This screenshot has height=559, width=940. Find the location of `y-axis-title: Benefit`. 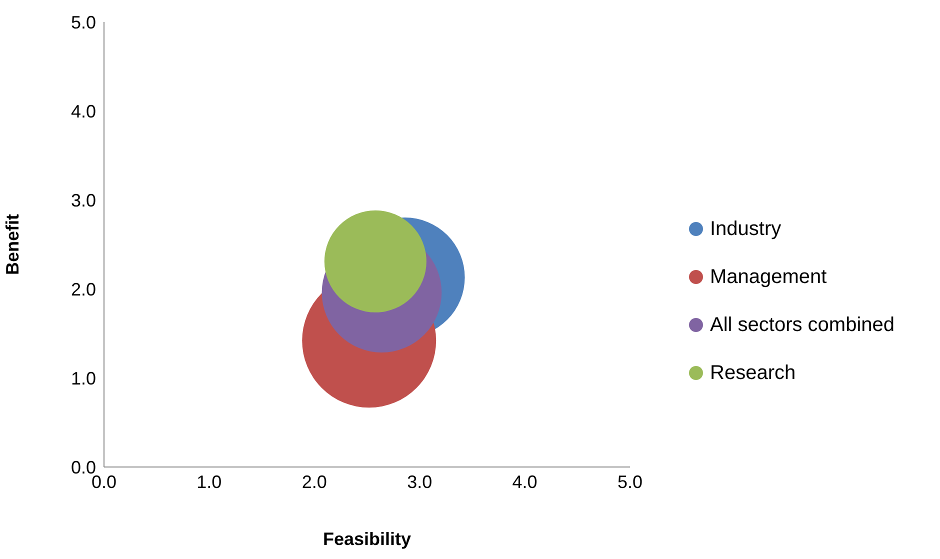

y-axis-title: Benefit is located at coordinates (12, 245).